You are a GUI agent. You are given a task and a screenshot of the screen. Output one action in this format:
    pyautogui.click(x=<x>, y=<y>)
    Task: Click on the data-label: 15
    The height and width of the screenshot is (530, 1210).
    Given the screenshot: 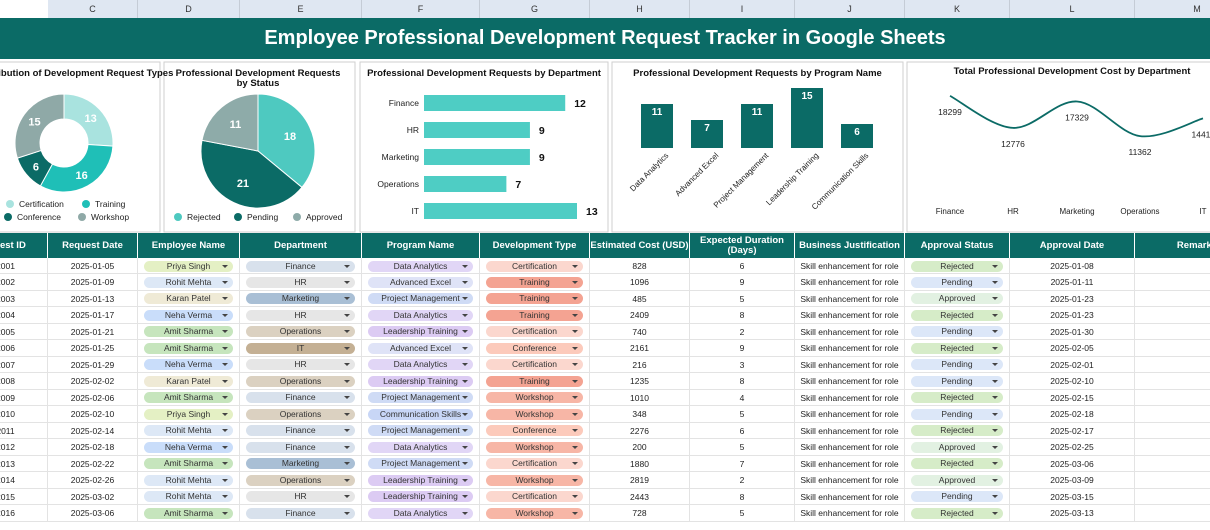 What is the action you would take?
    pyautogui.click(x=34, y=123)
    